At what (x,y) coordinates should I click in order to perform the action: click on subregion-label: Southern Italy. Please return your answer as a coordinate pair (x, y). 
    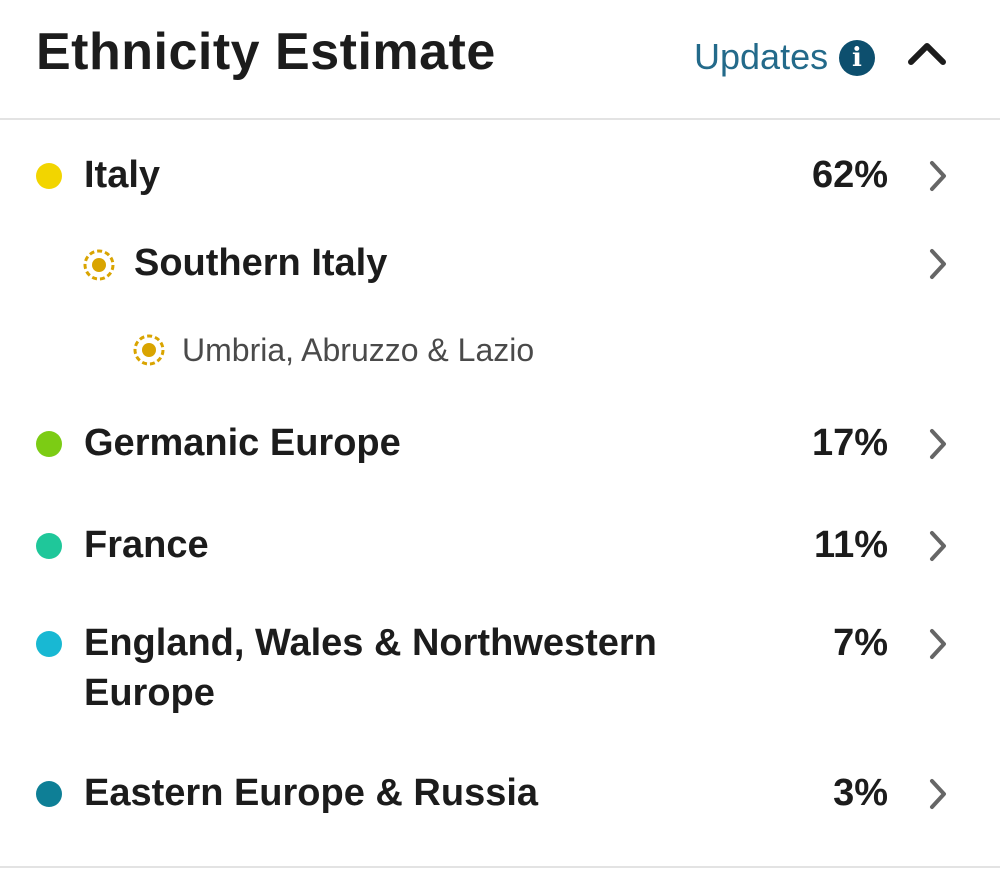
    Looking at the image, I should click on (261, 263).